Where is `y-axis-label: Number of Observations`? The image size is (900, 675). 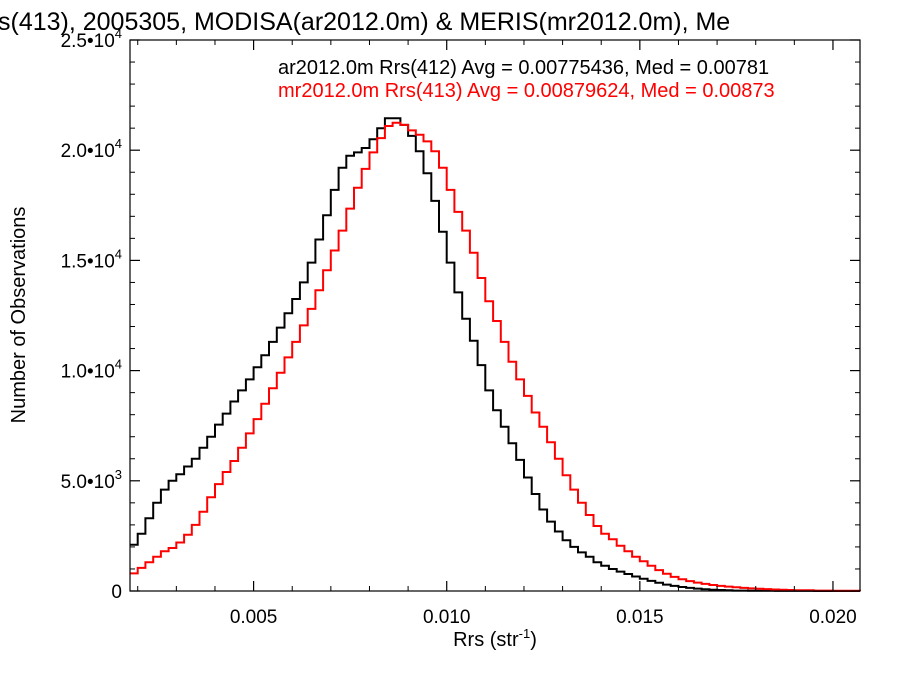 y-axis-label: Number of Observations is located at coordinates (19, 315).